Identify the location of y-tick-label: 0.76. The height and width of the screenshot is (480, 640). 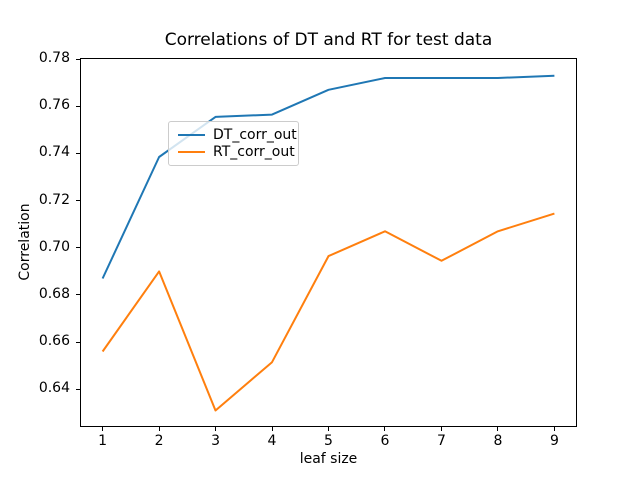
(54, 105).